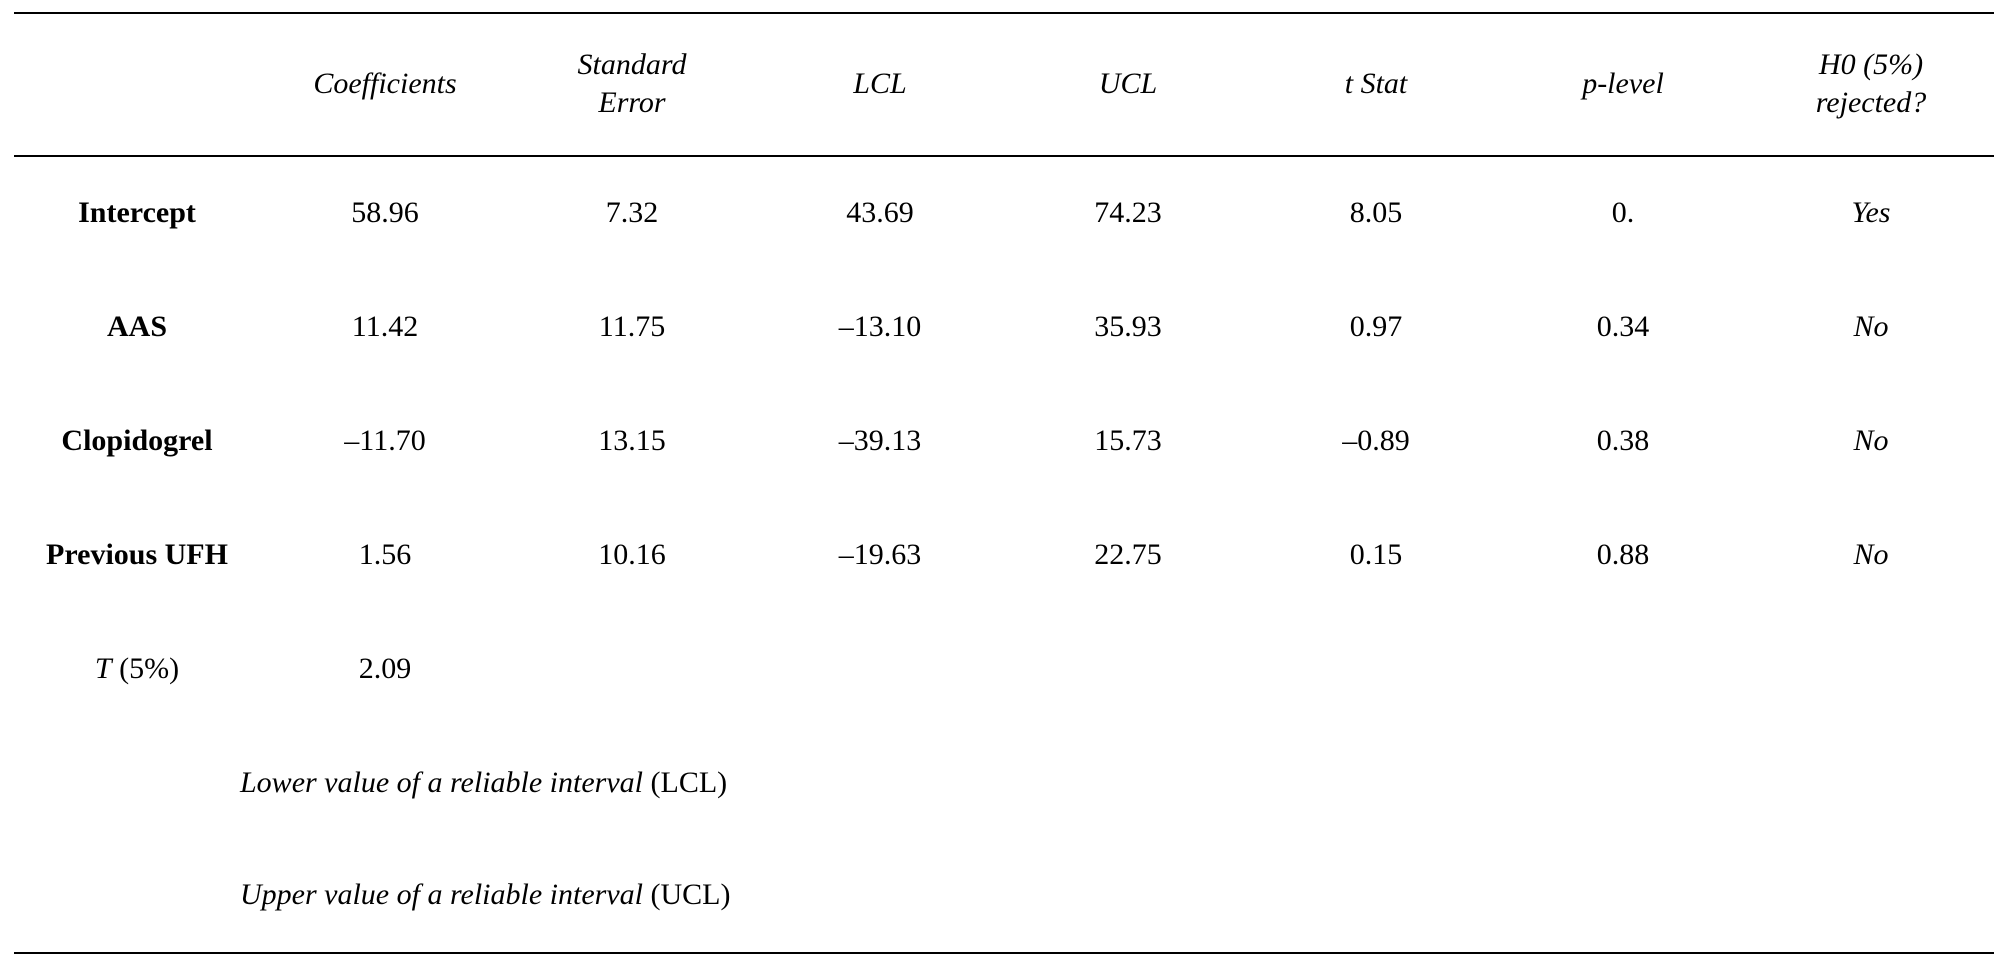 This screenshot has height=966, width=2002. Describe the element at coordinates (385, 212) in the screenshot. I see `cell-coefficient: 58.96` at that location.